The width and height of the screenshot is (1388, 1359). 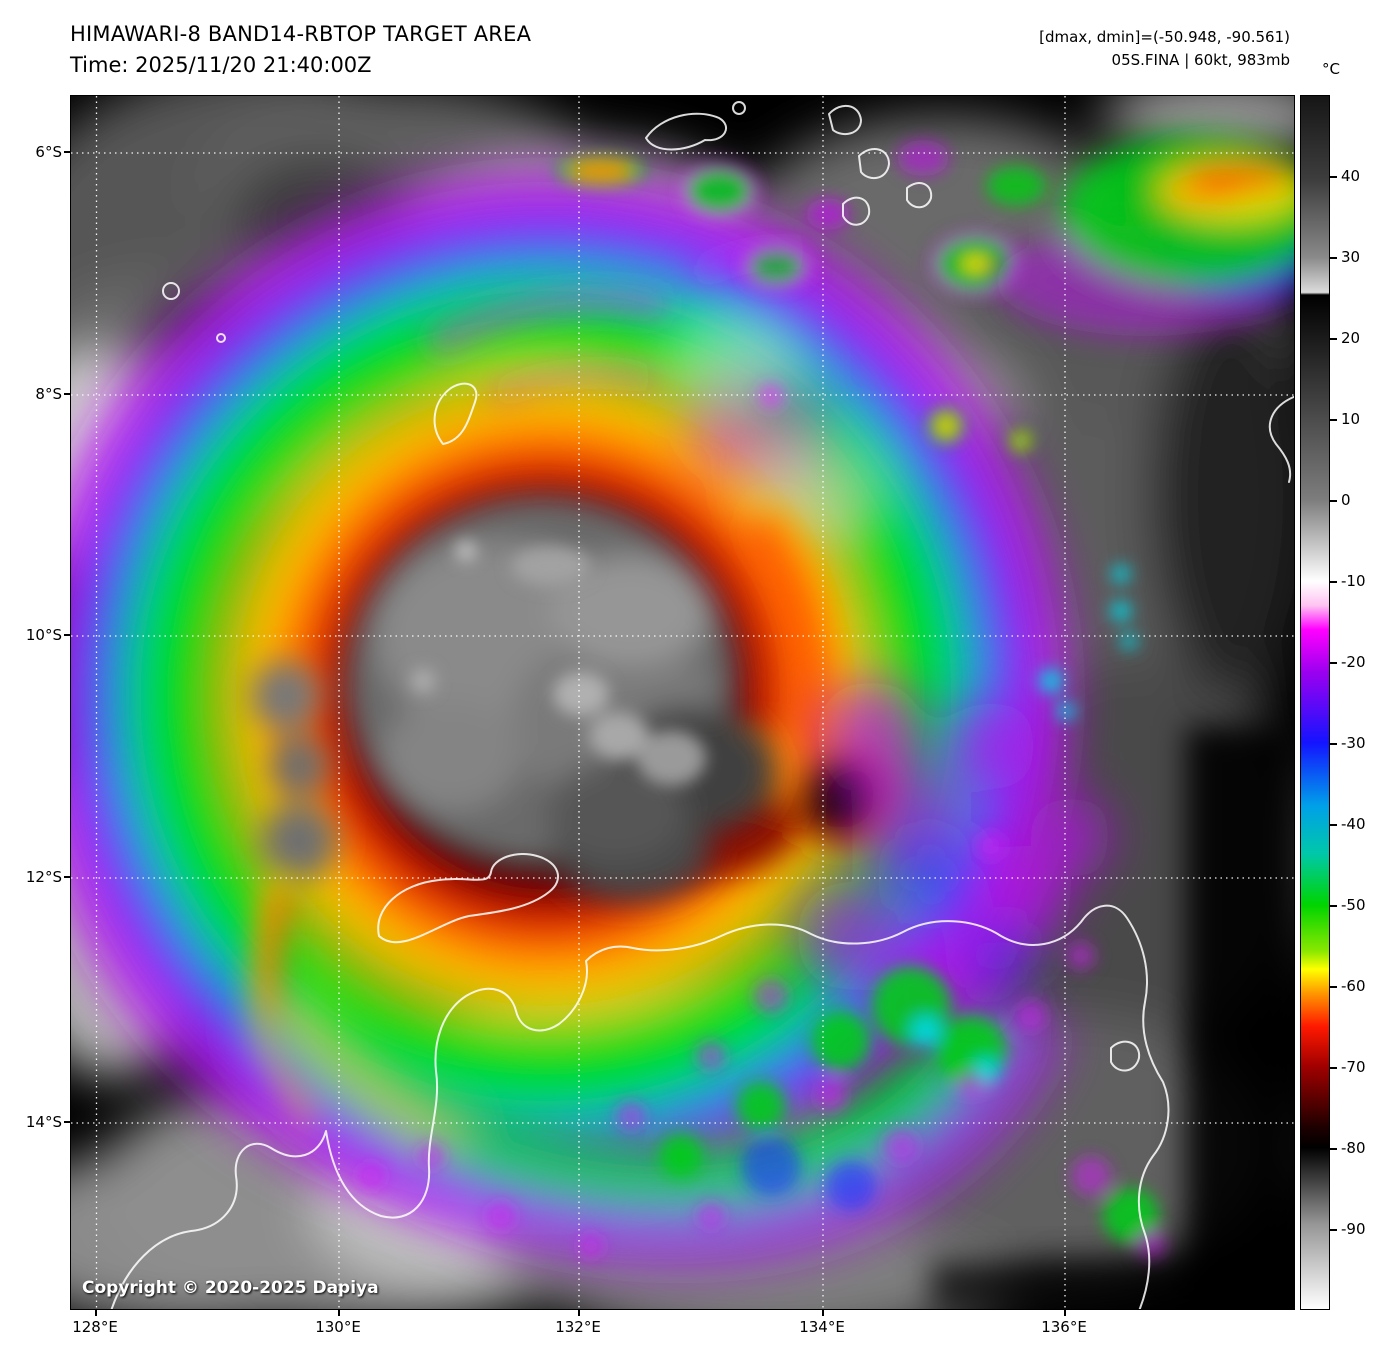 What do you see at coordinates (1353, 1067) in the screenshot?
I see `colorbar-tick-label: -70` at bounding box center [1353, 1067].